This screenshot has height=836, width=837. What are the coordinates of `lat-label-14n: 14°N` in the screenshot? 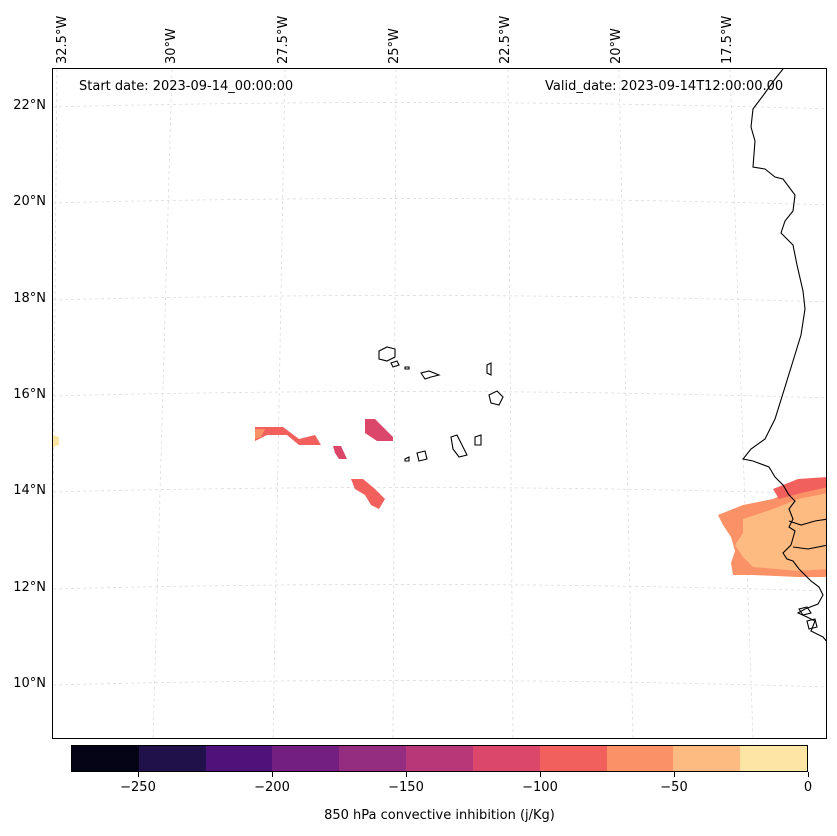 It's located at (29, 490).